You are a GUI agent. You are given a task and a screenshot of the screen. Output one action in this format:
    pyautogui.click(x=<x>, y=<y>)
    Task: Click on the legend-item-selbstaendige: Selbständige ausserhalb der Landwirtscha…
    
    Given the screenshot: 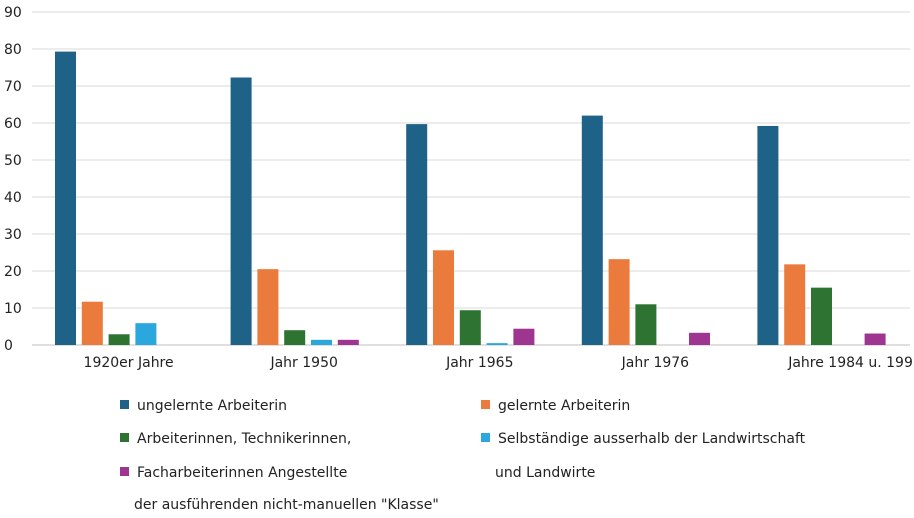 What is the action you would take?
    pyautogui.click(x=643, y=439)
    